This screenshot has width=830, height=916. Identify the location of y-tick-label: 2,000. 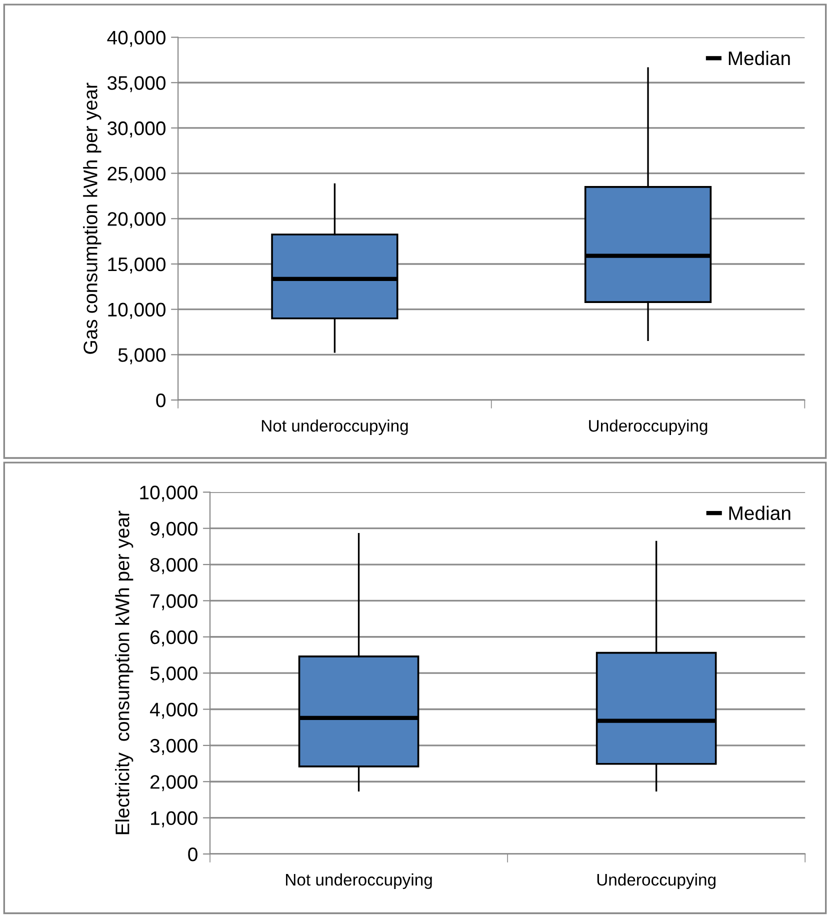
(174, 783).